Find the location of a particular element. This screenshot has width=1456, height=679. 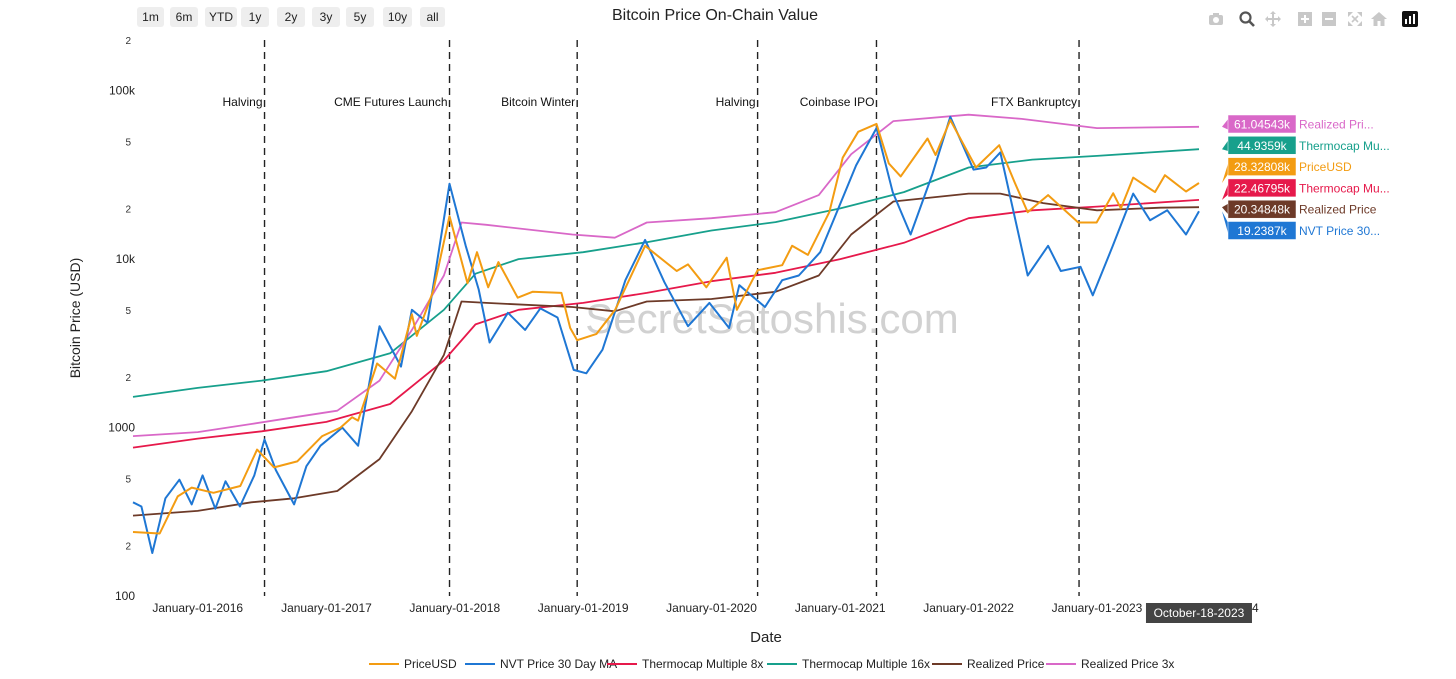

range-button: 2y is located at coordinates (291, 17).